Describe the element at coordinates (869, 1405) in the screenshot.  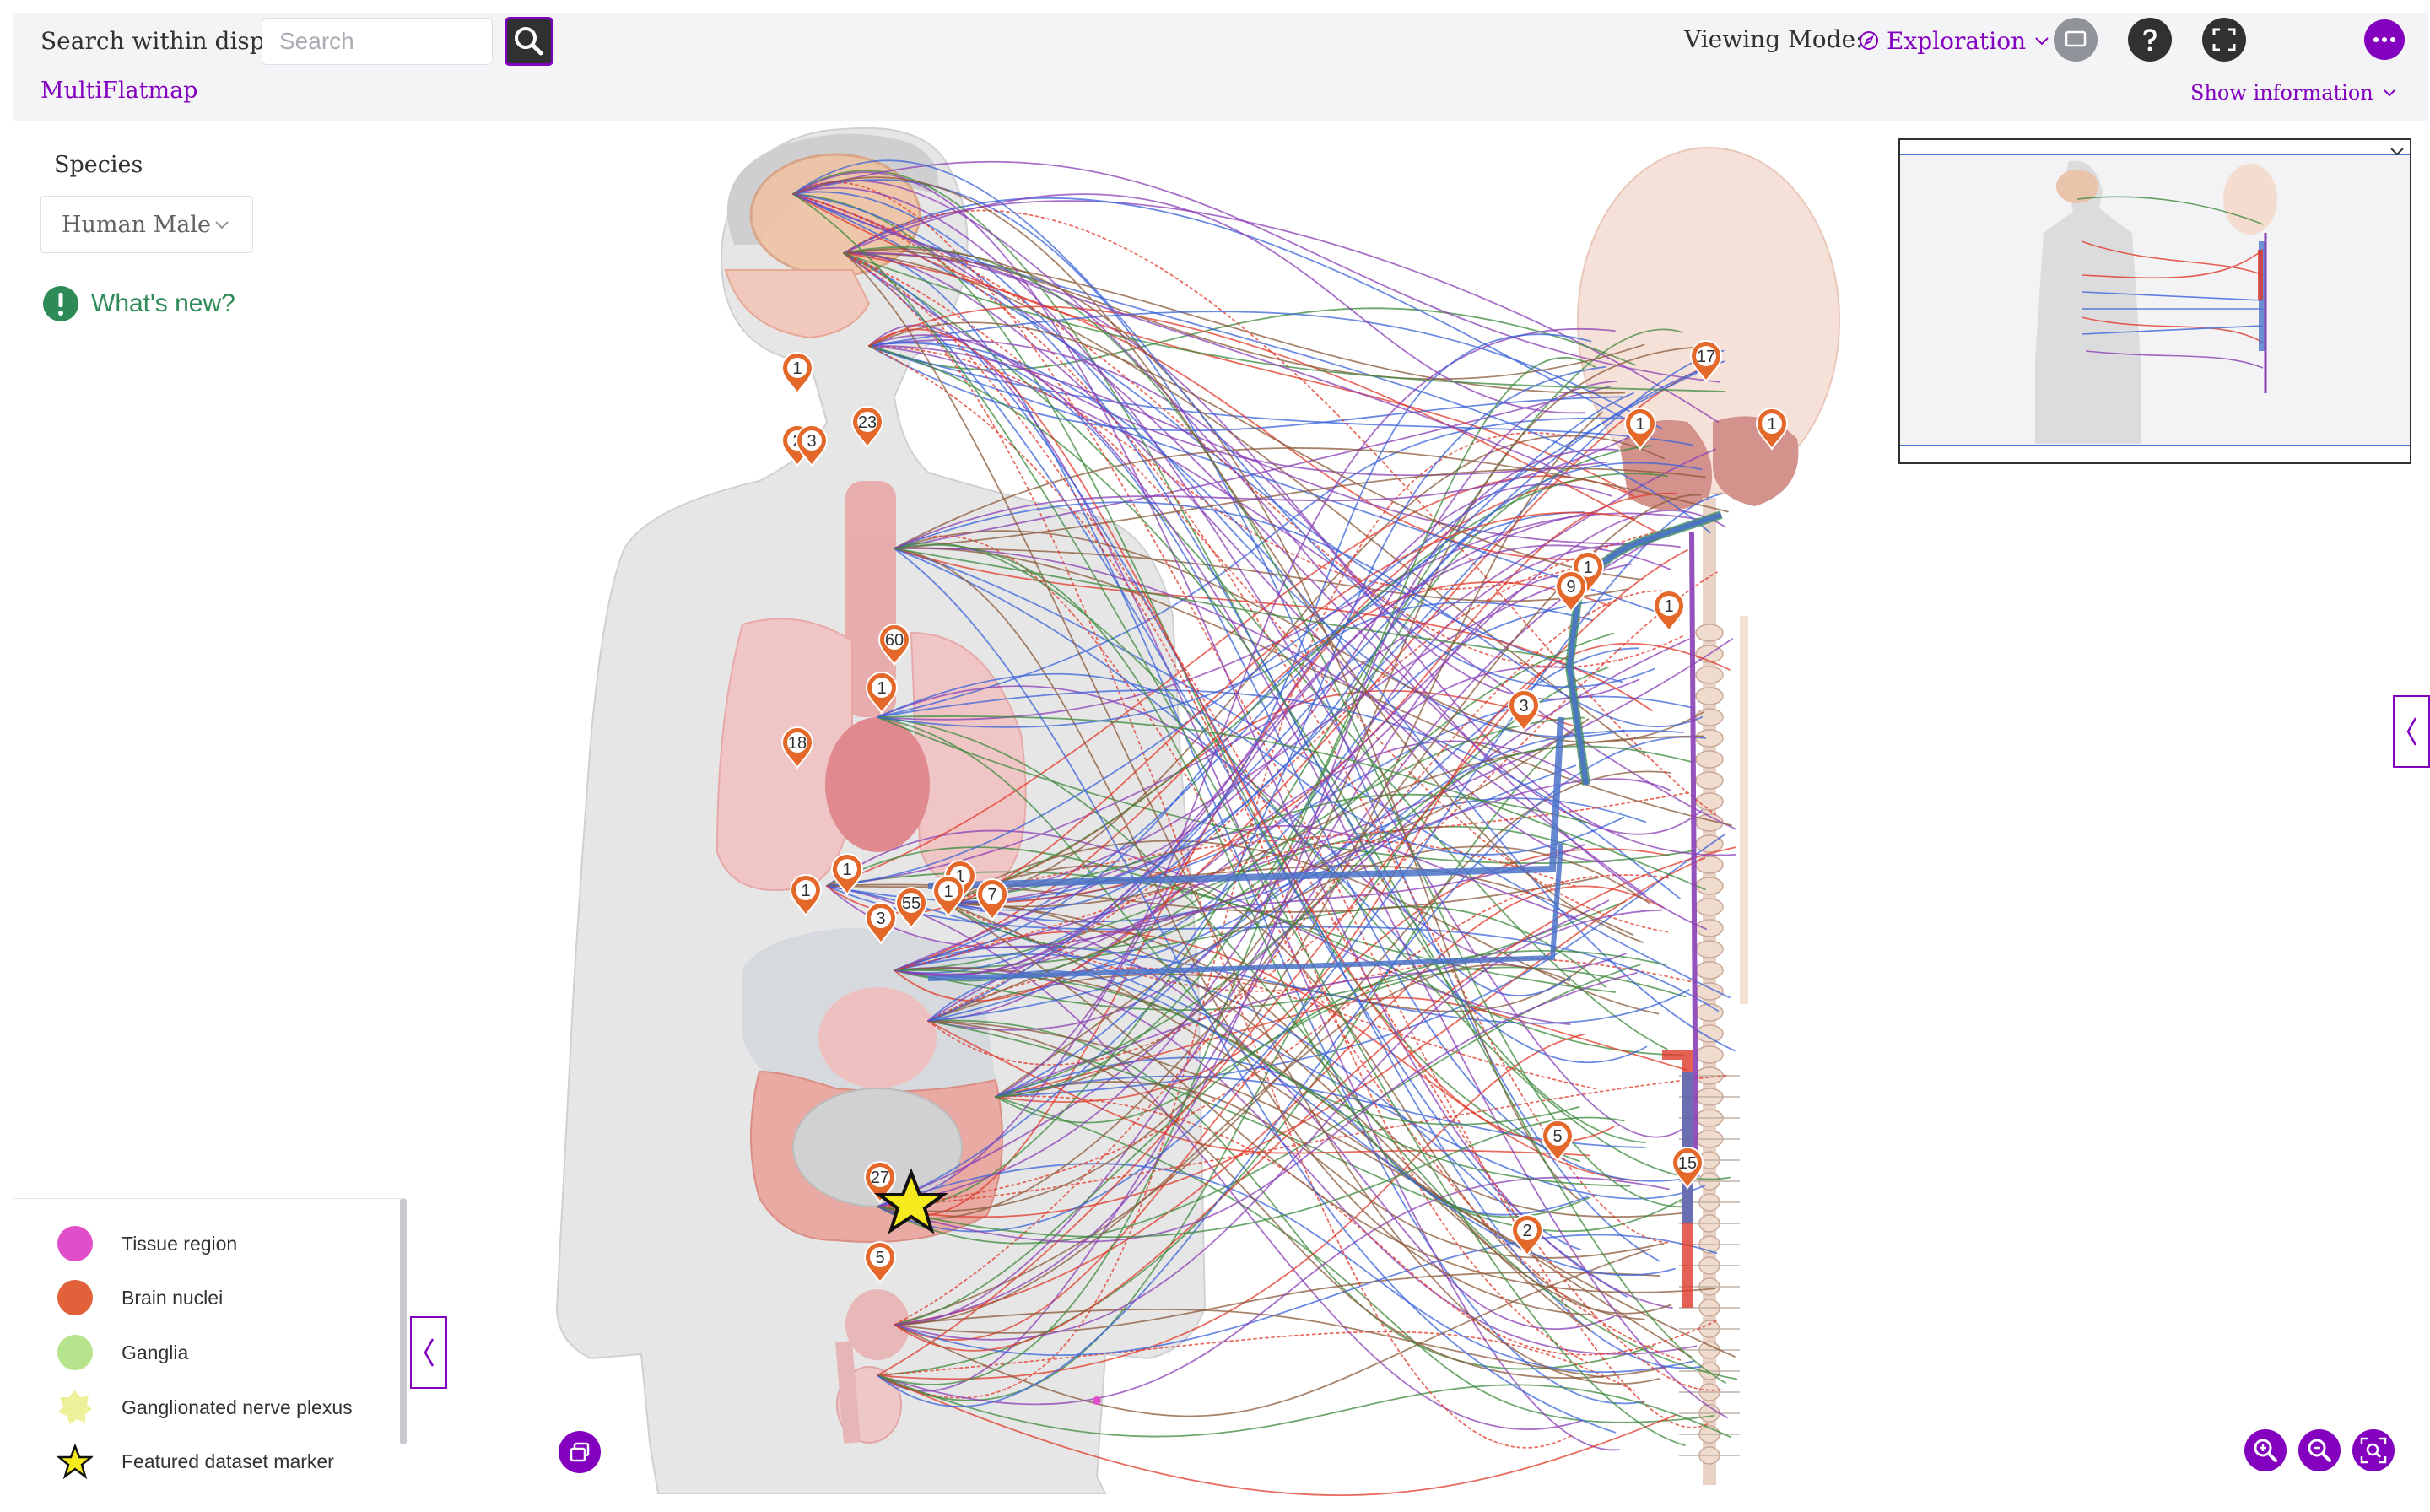
I see `reproductive-organs` at that location.